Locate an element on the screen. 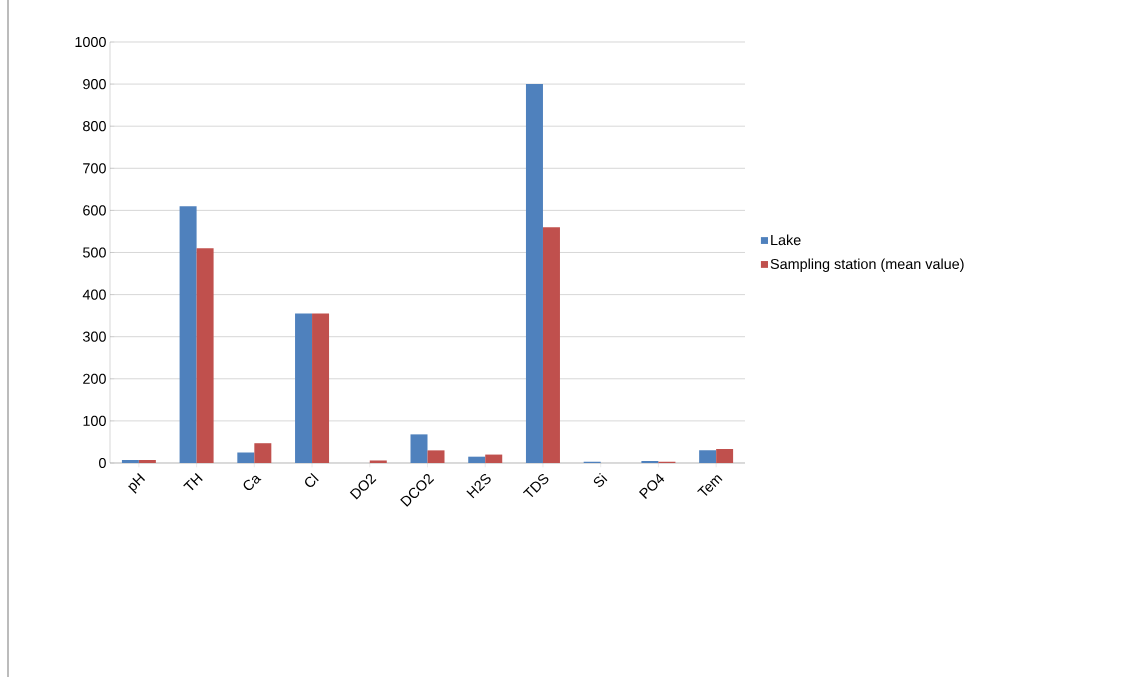  y-tick-label: 600 is located at coordinates (94, 210).